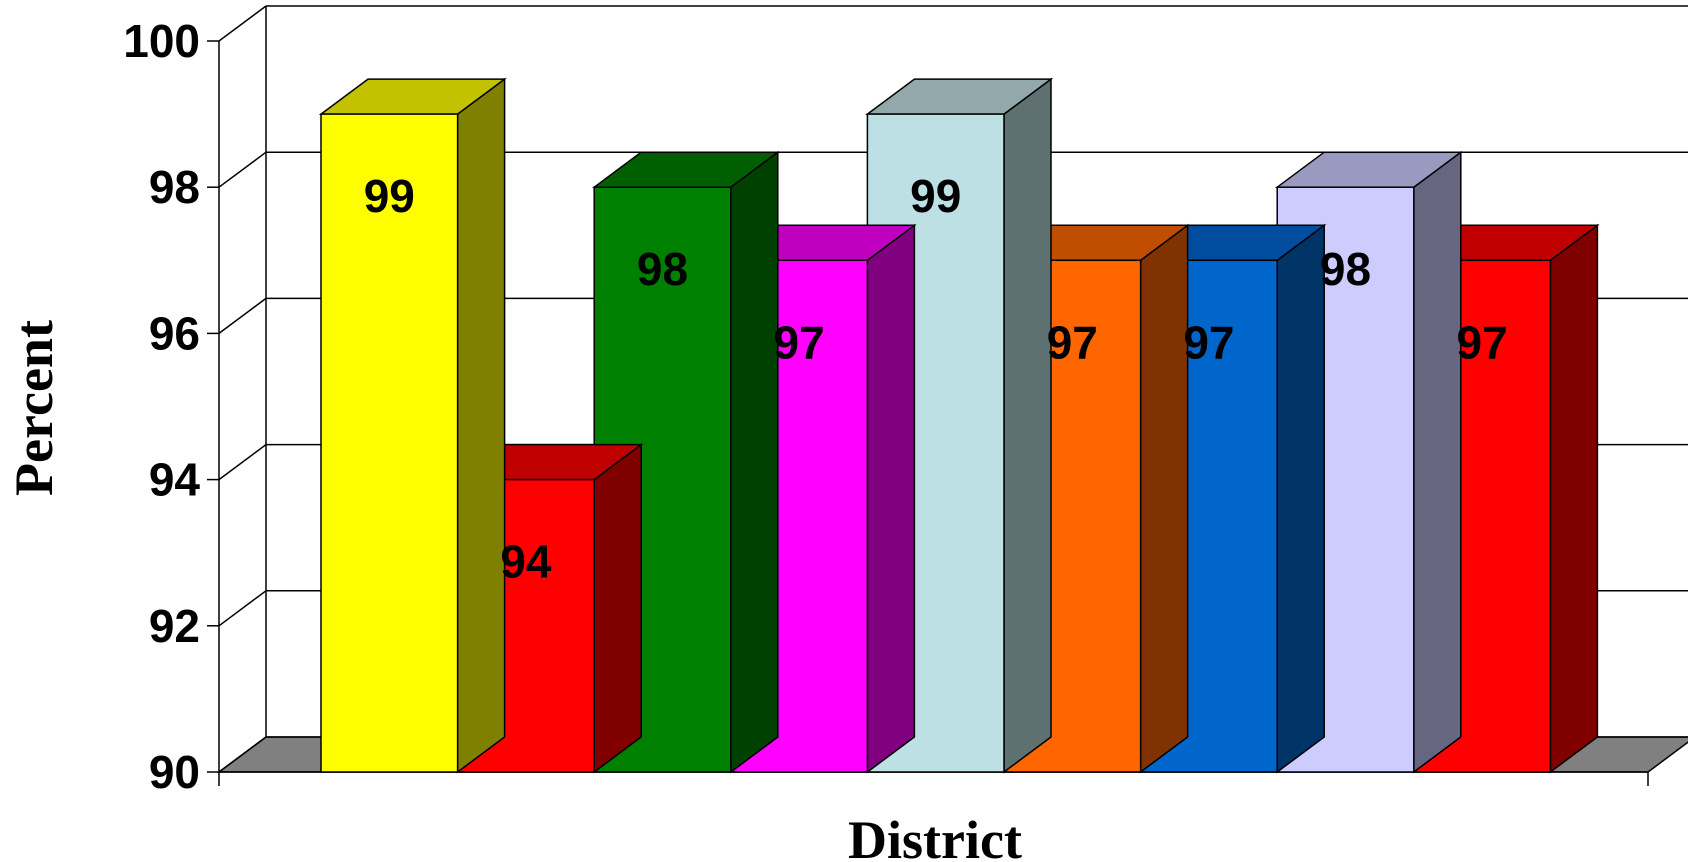 The width and height of the screenshot is (1688, 862). What do you see at coordinates (174, 772) in the screenshot?
I see `y-tick-label: 90` at bounding box center [174, 772].